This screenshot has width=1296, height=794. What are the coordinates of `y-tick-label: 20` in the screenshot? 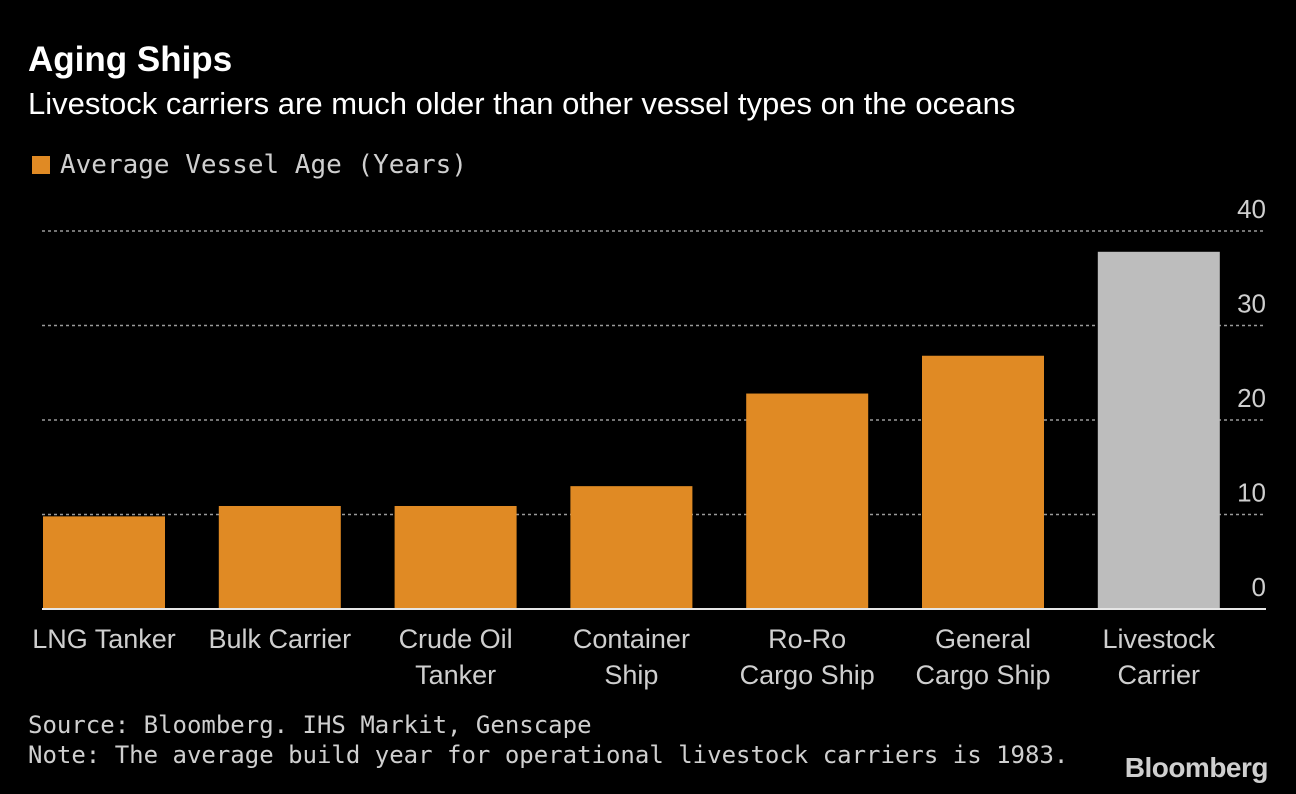 It's located at (1251, 398).